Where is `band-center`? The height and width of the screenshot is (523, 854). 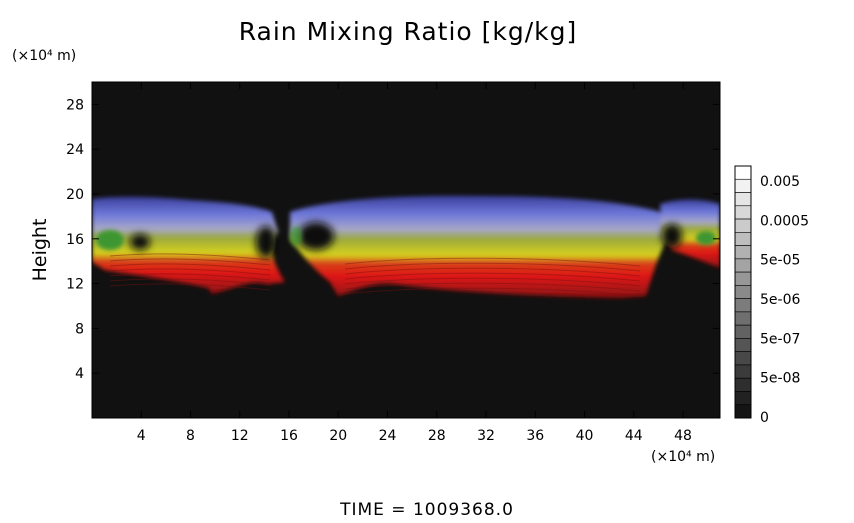 band-center is located at coordinates (481, 246).